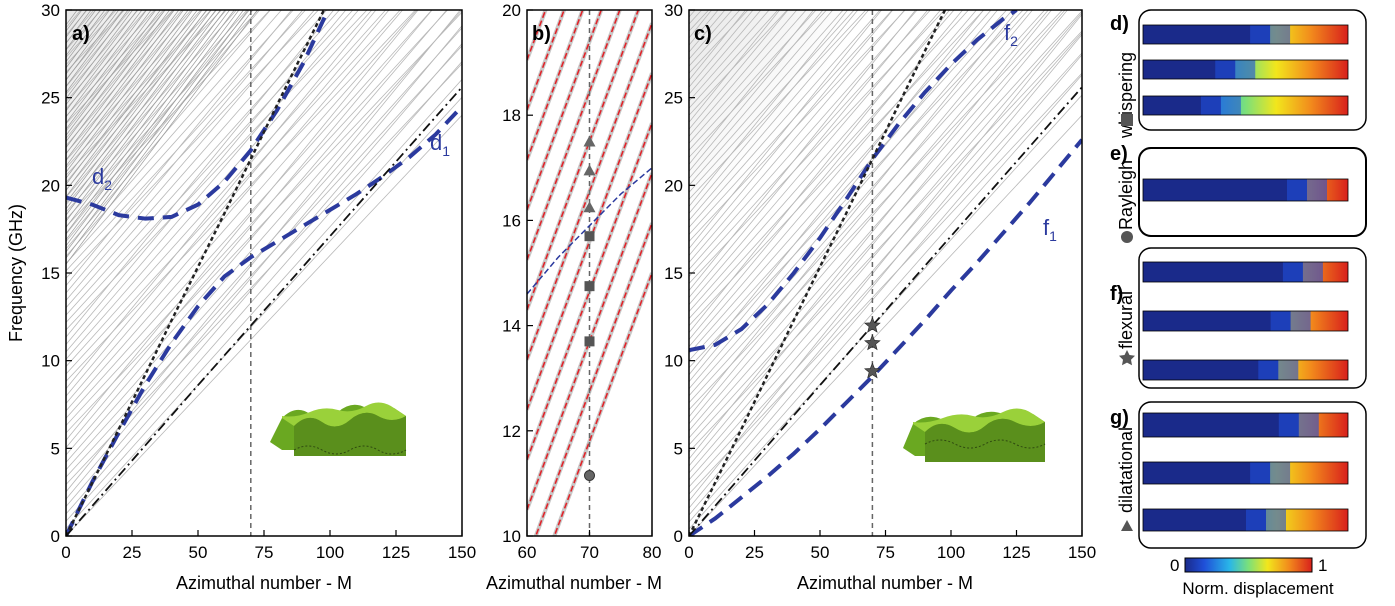  Describe the element at coordinates (264, 583) in the screenshot. I see `panel-a-xlabel: Azimuthal number - M` at that location.